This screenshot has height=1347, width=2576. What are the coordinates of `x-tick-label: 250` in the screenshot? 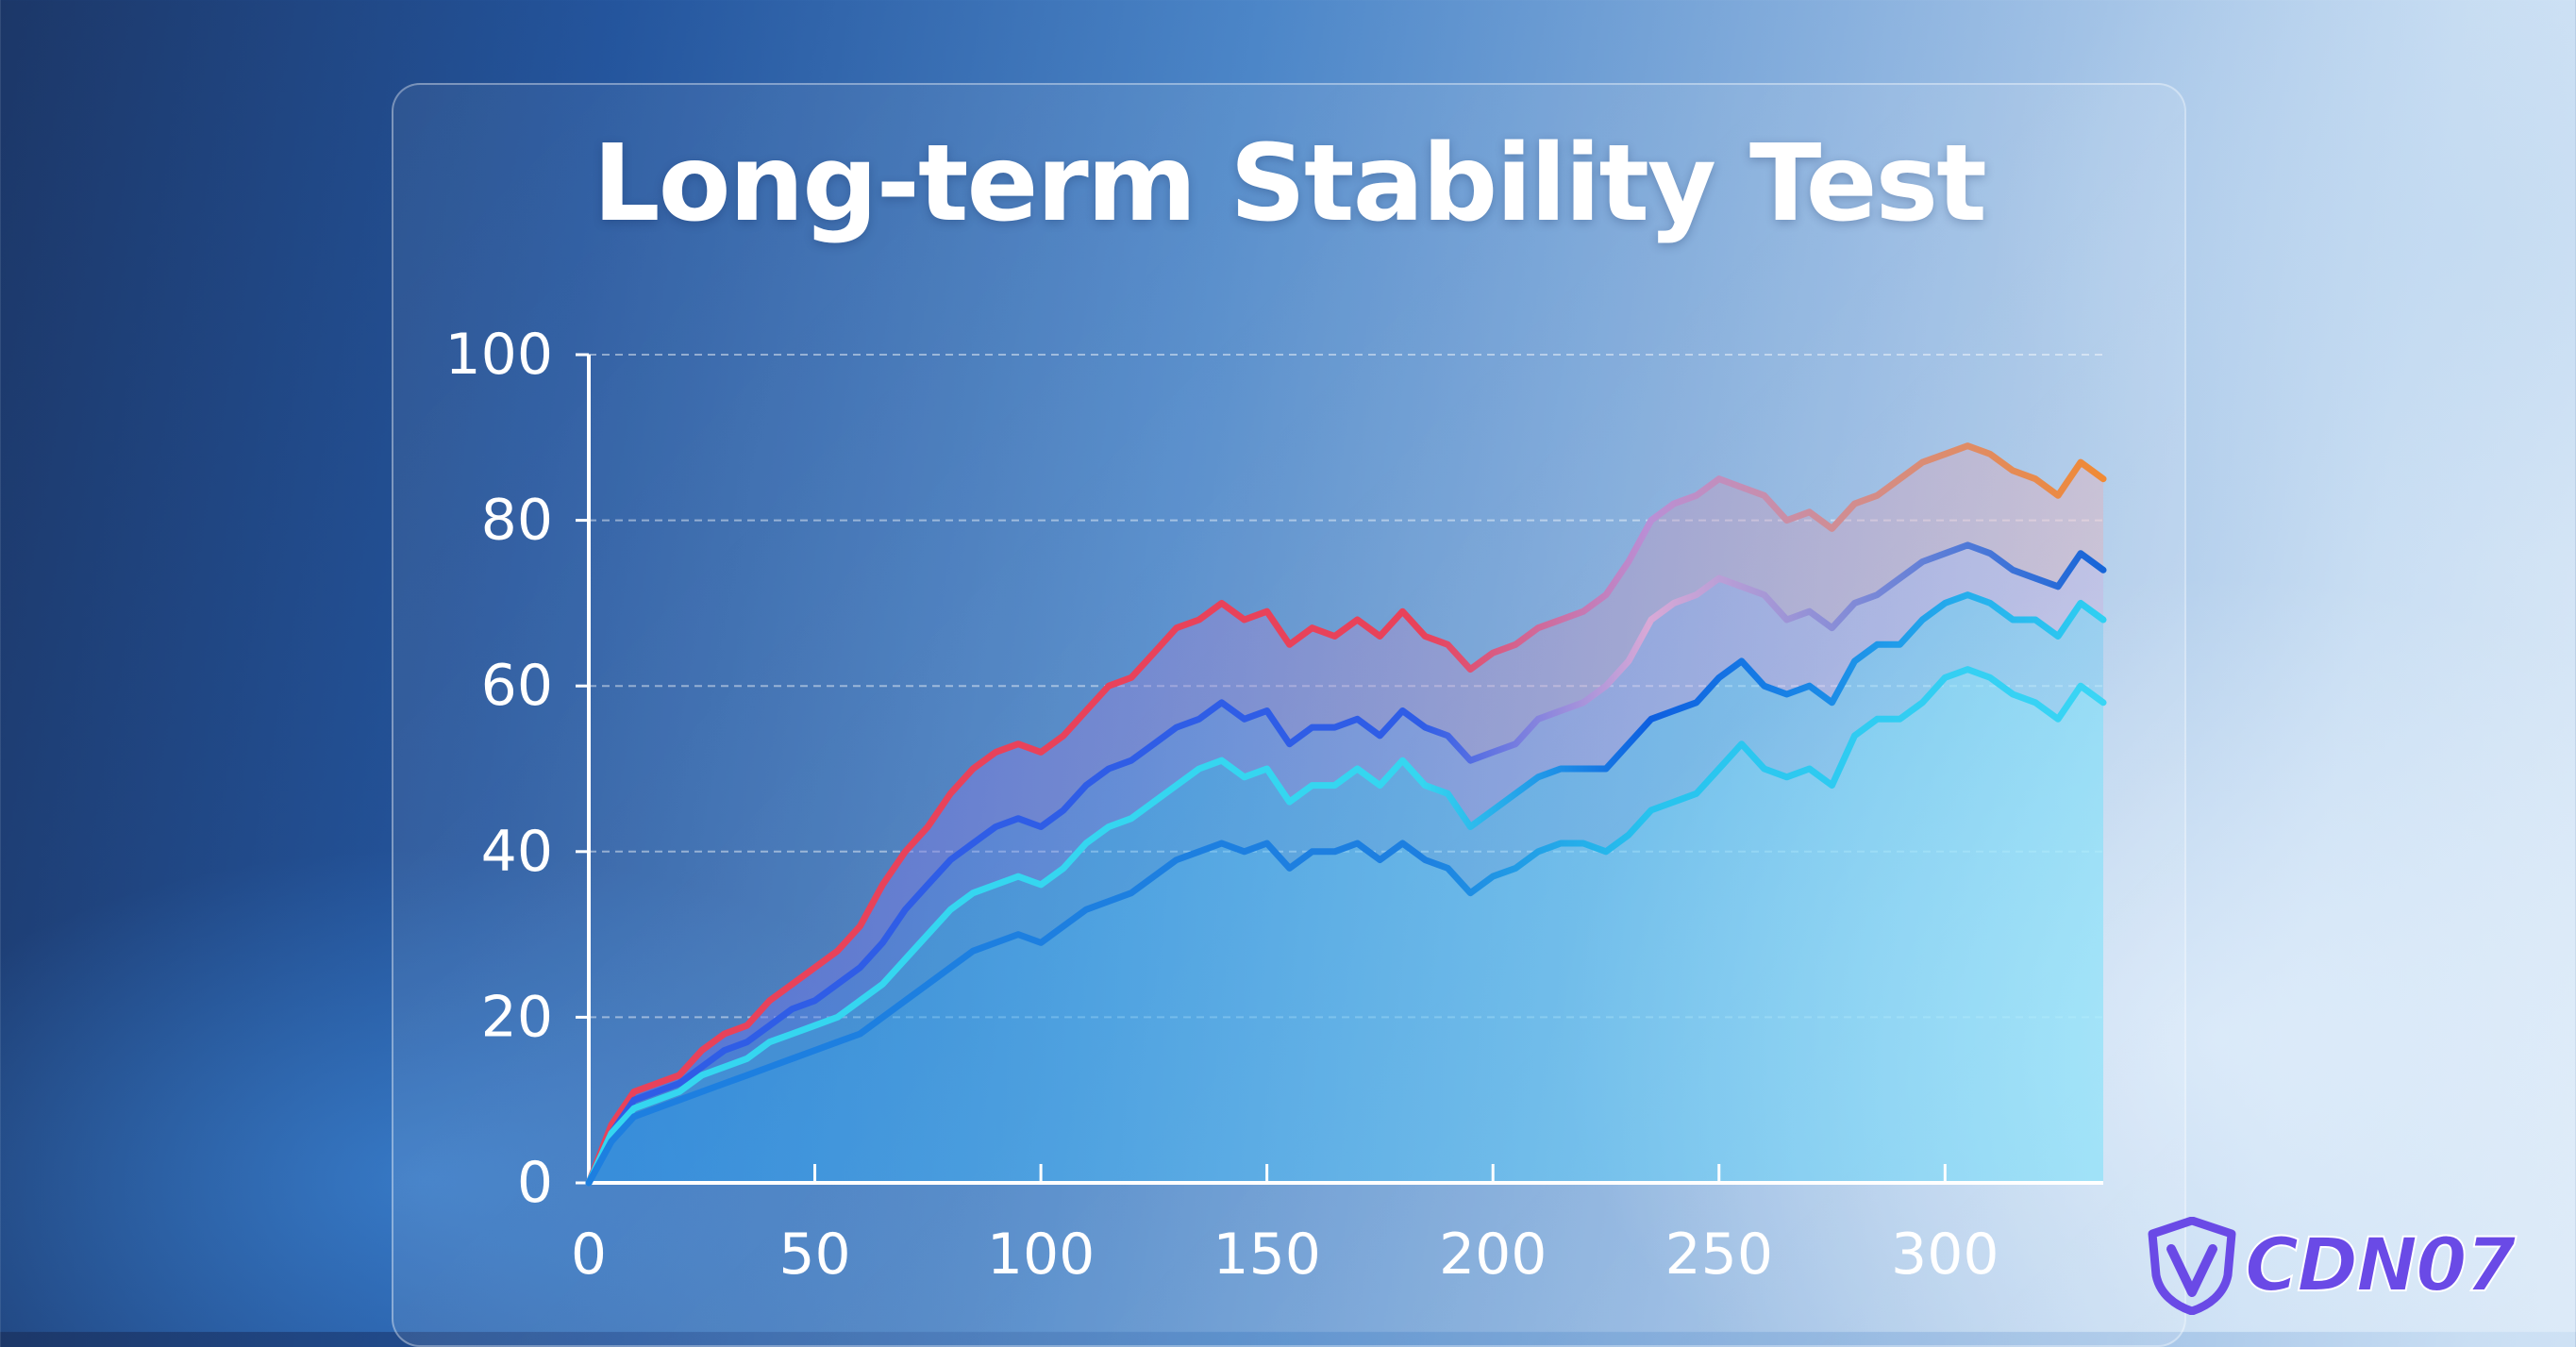 It's located at (1718, 1255).